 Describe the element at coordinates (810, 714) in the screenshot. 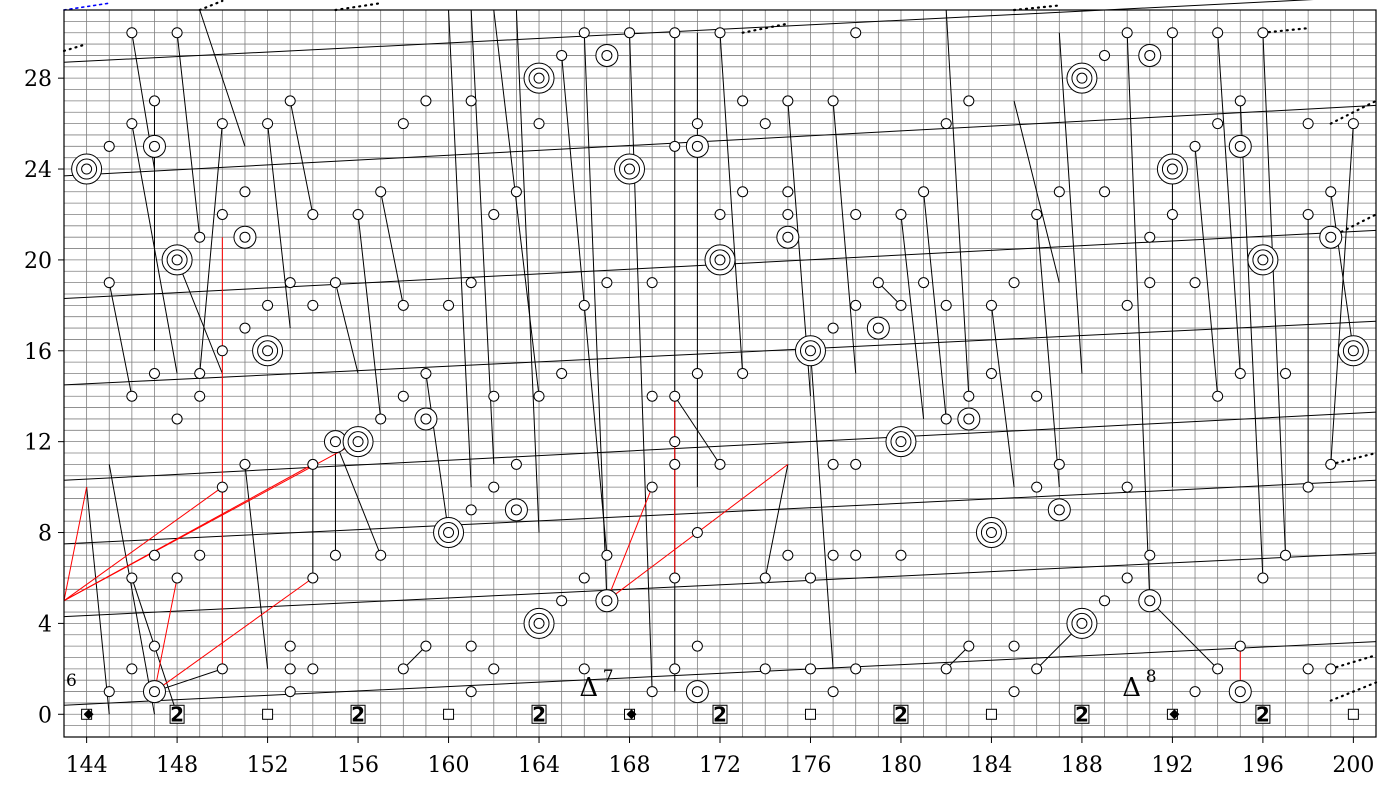

I see `square-marker` at that location.